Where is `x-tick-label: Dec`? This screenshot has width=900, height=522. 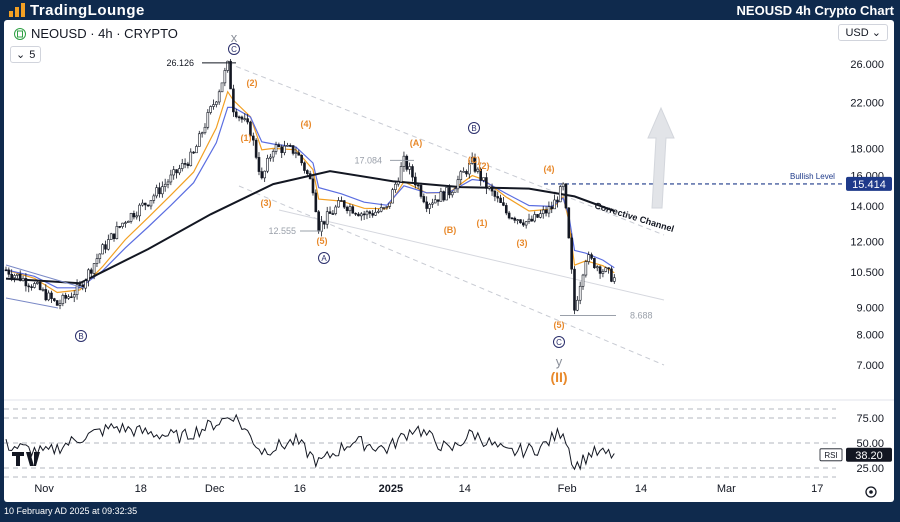
x-tick-label: Dec is located at coordinates (215, 489).